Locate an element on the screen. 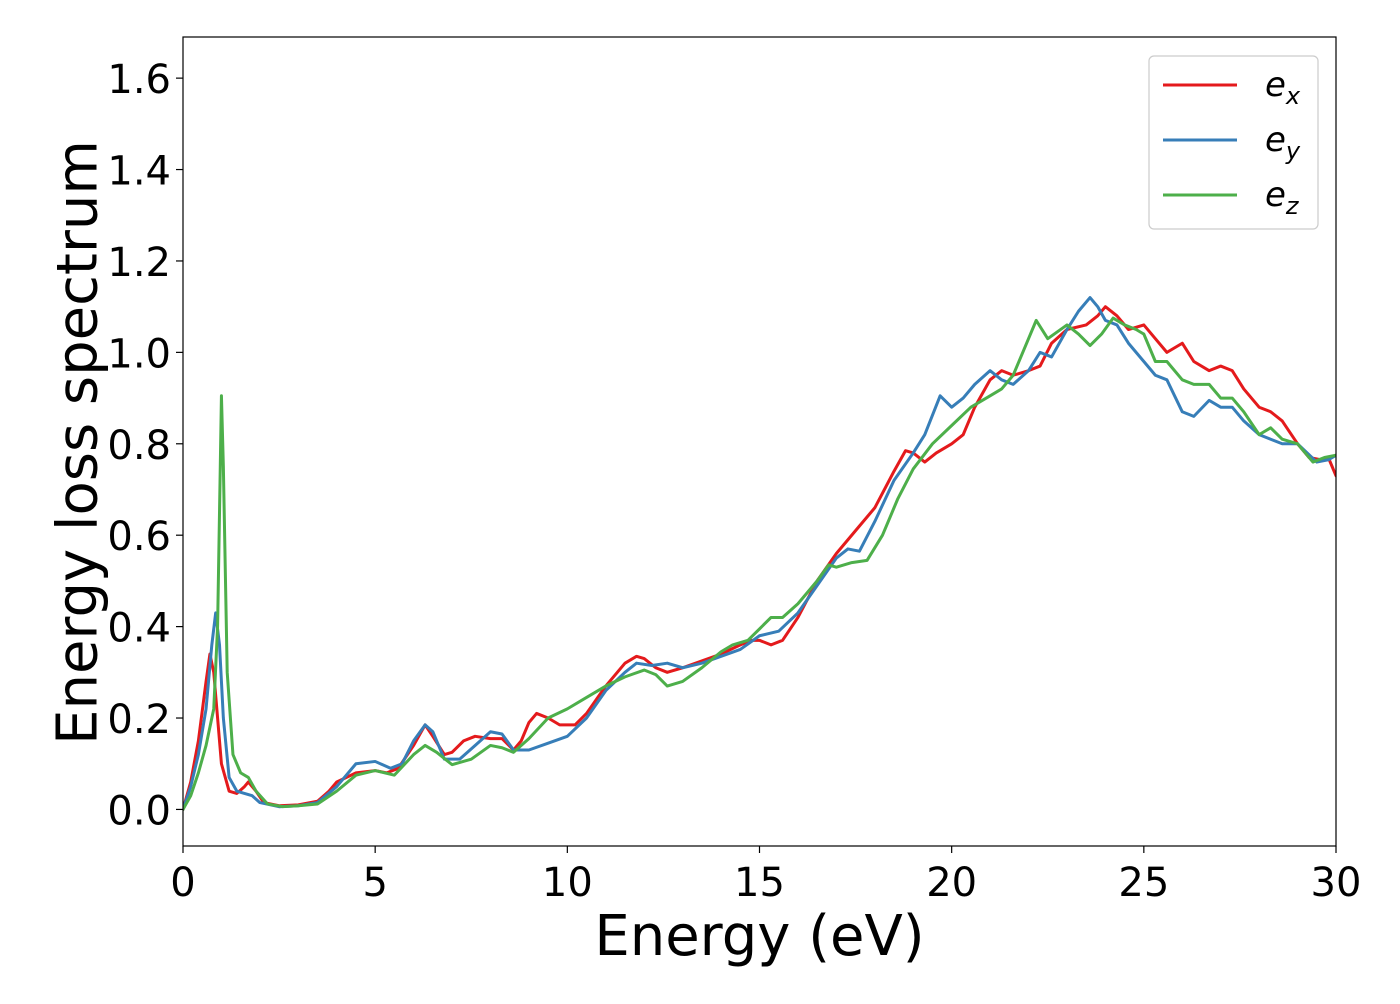 The image size is (1400, 1004). y-tick-label: 0.6 is located at coordinates (139, 537).